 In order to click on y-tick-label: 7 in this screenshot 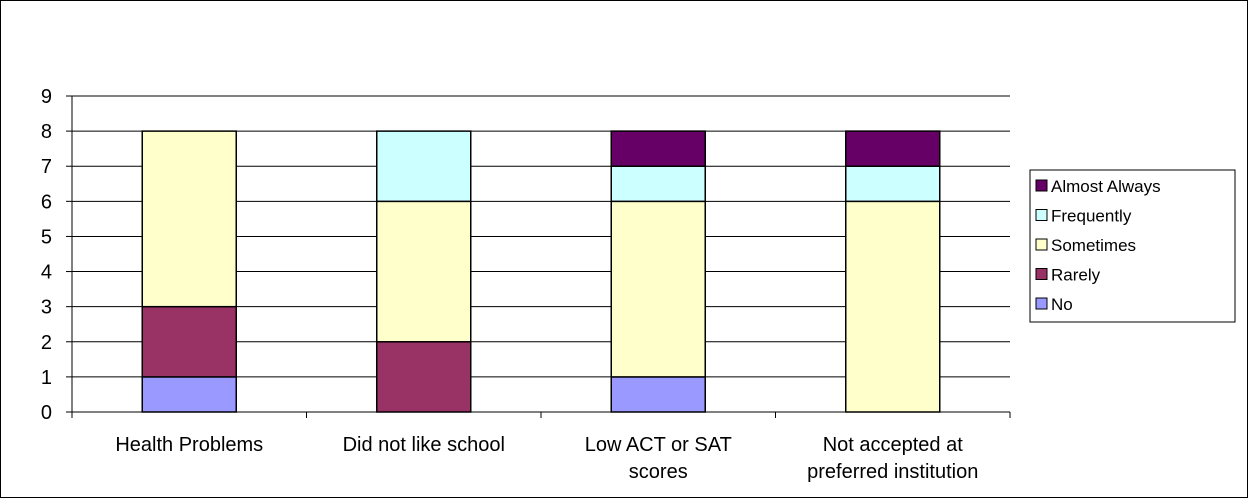, I will do `click(46, 167)`.